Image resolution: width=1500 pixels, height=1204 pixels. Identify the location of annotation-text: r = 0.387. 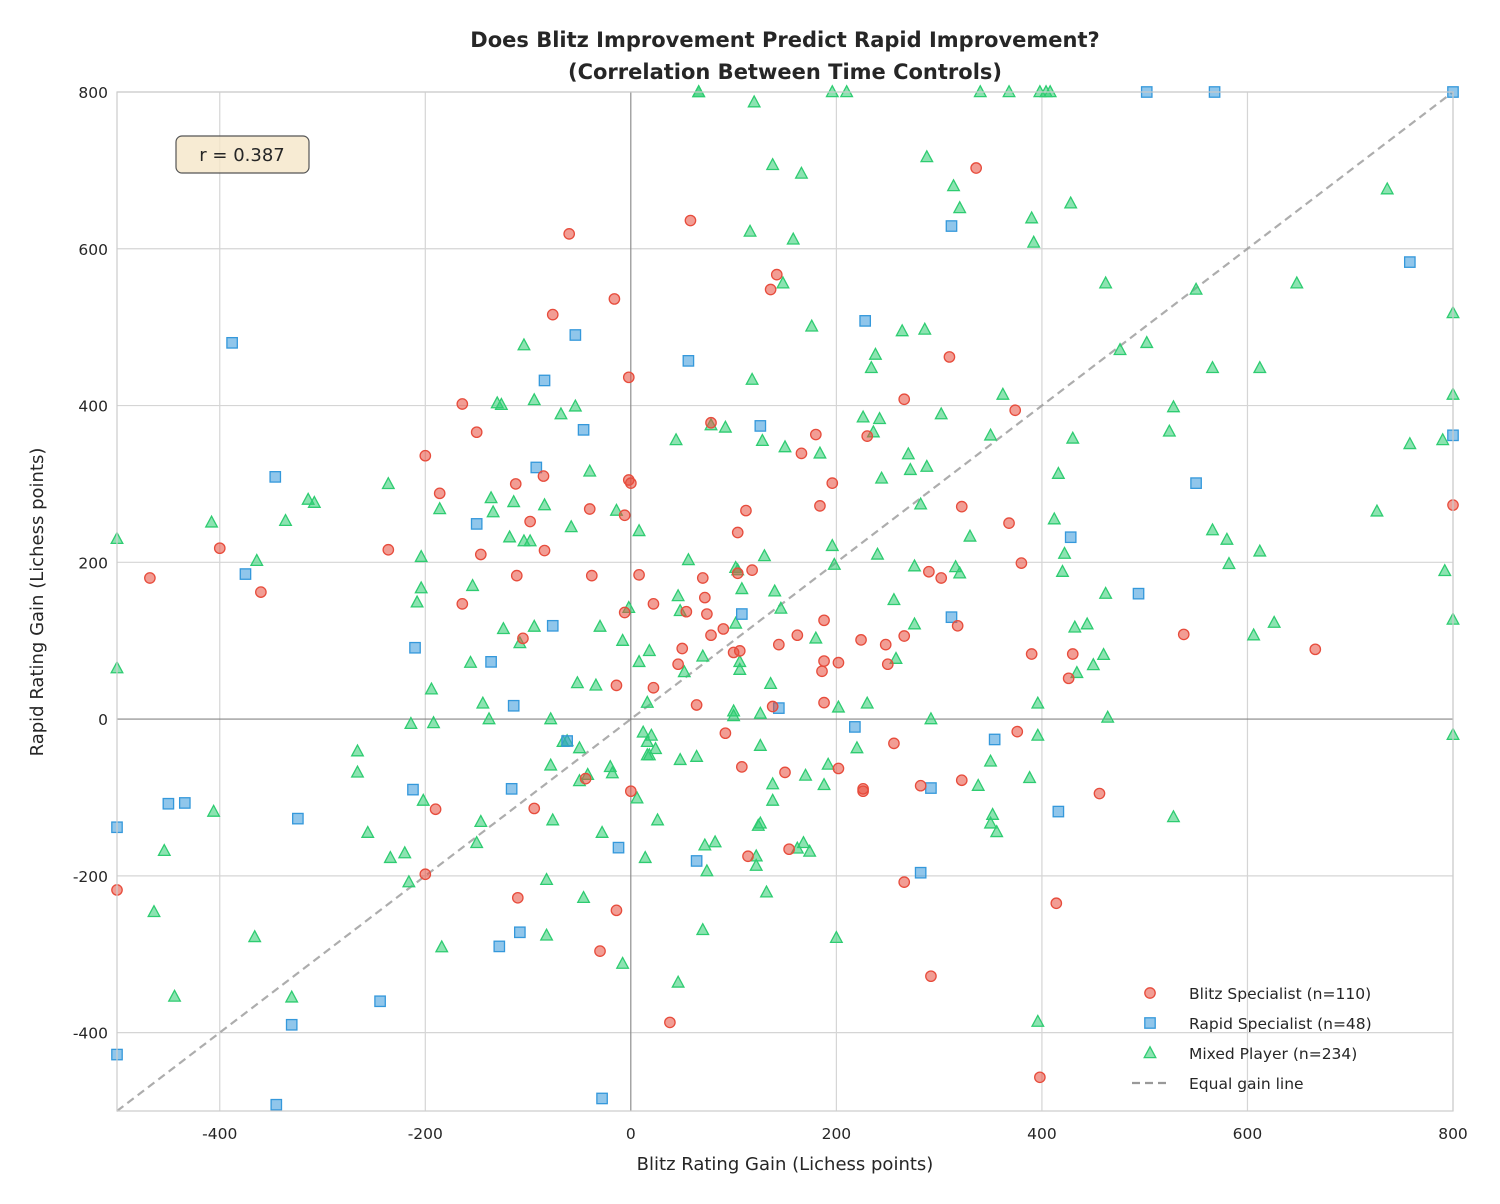
(241, 155).